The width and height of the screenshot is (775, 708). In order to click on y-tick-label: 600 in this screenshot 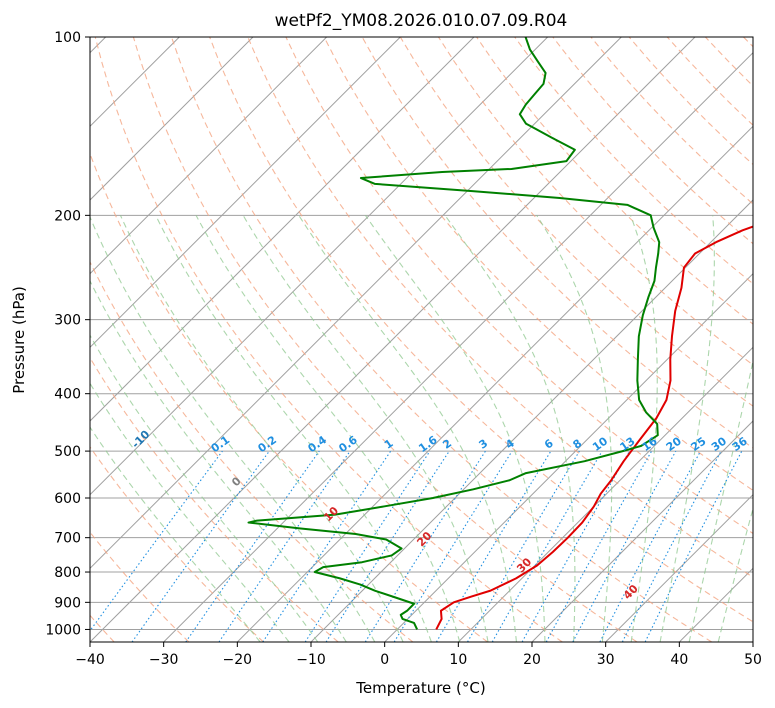, I will do `click(67, 499)`.